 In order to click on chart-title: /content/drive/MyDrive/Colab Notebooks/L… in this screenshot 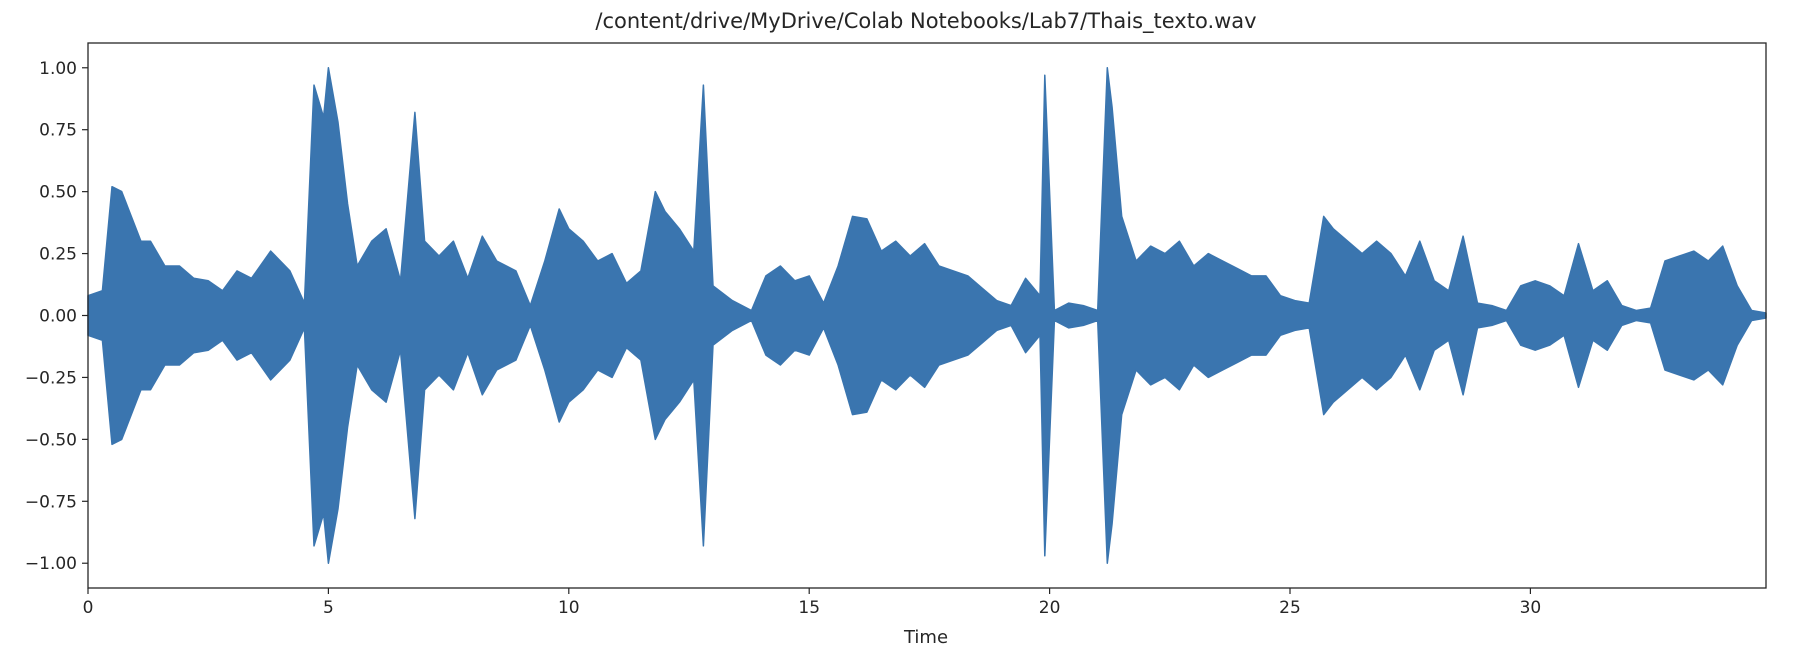, I will do `click(925, 21)`.